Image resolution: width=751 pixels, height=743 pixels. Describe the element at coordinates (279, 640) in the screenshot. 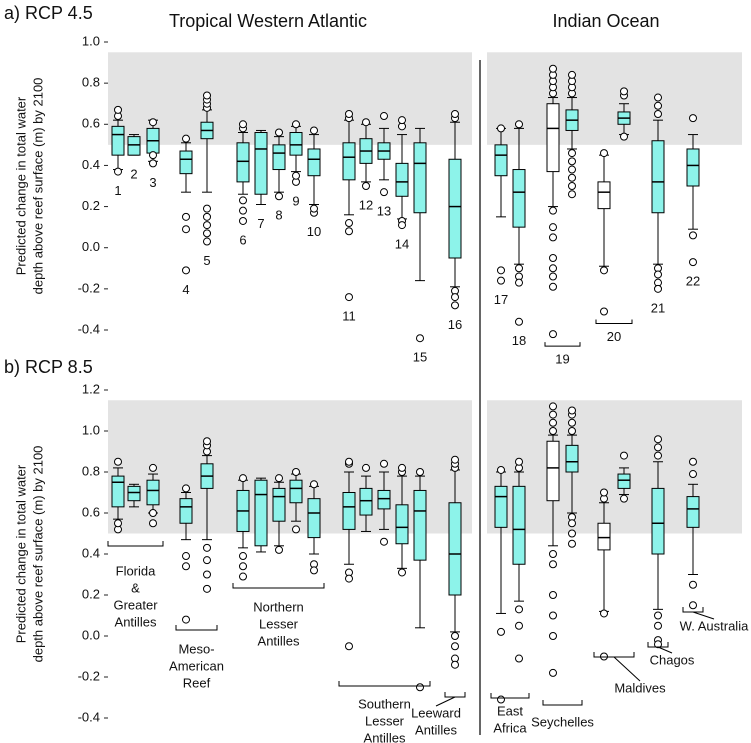

I see `group-label: Antilles` at that location.